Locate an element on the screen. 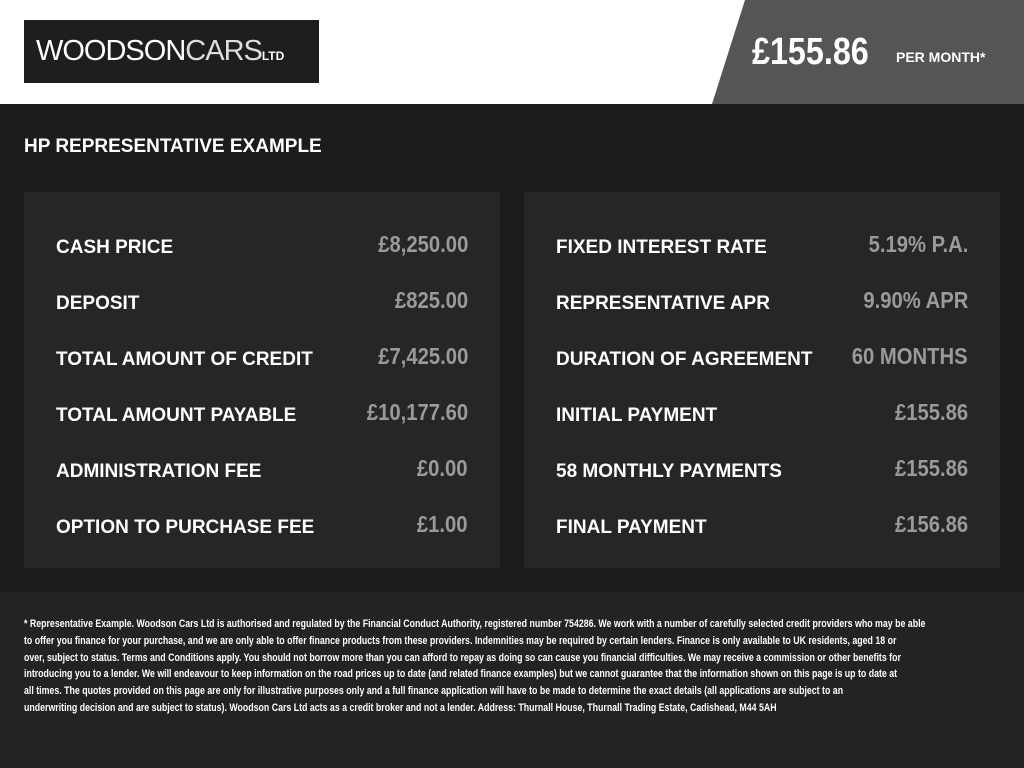  finance-row: DURATION OF AGREEMENT 60 MONTHS is located at coordinates (762, 356).